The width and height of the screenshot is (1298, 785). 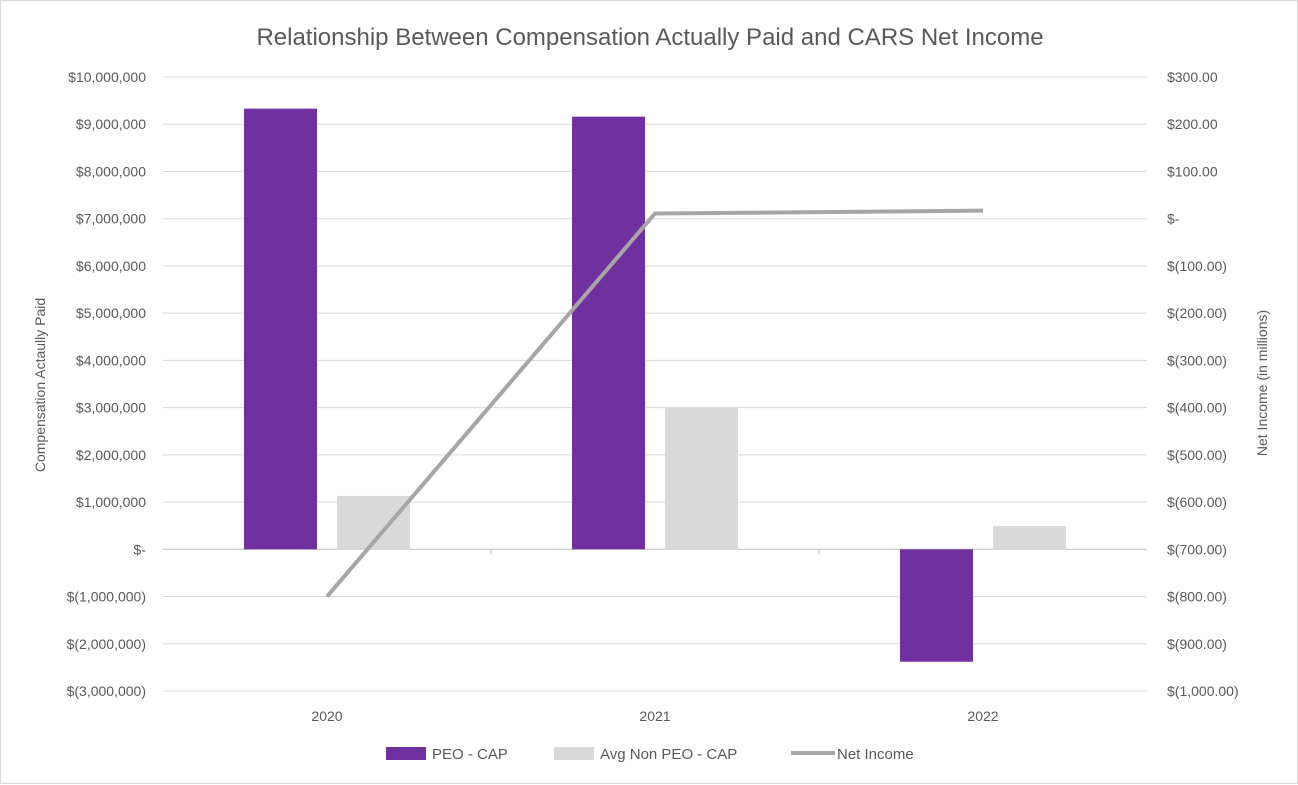 What do you see at coordinates (936, 605) in the screenshot?
I see `bar-peo-cap-2022` at bounding box center [936, 605].